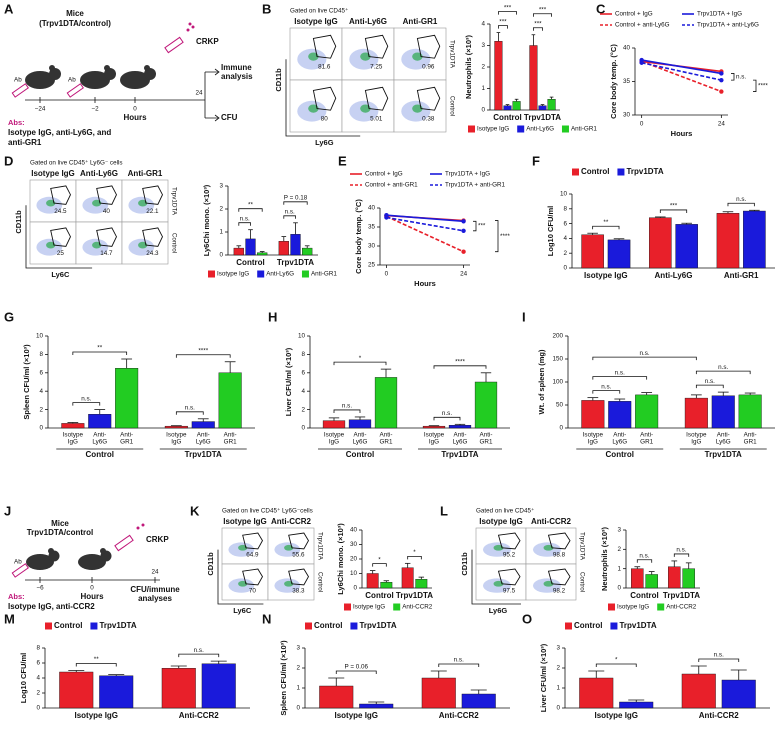 This screenshot has width=782, height=733. What do you see at coordinates (356, 715) in the screenshot?
I see `category-label: Isotype IgG` at bounding box center [356, 715].